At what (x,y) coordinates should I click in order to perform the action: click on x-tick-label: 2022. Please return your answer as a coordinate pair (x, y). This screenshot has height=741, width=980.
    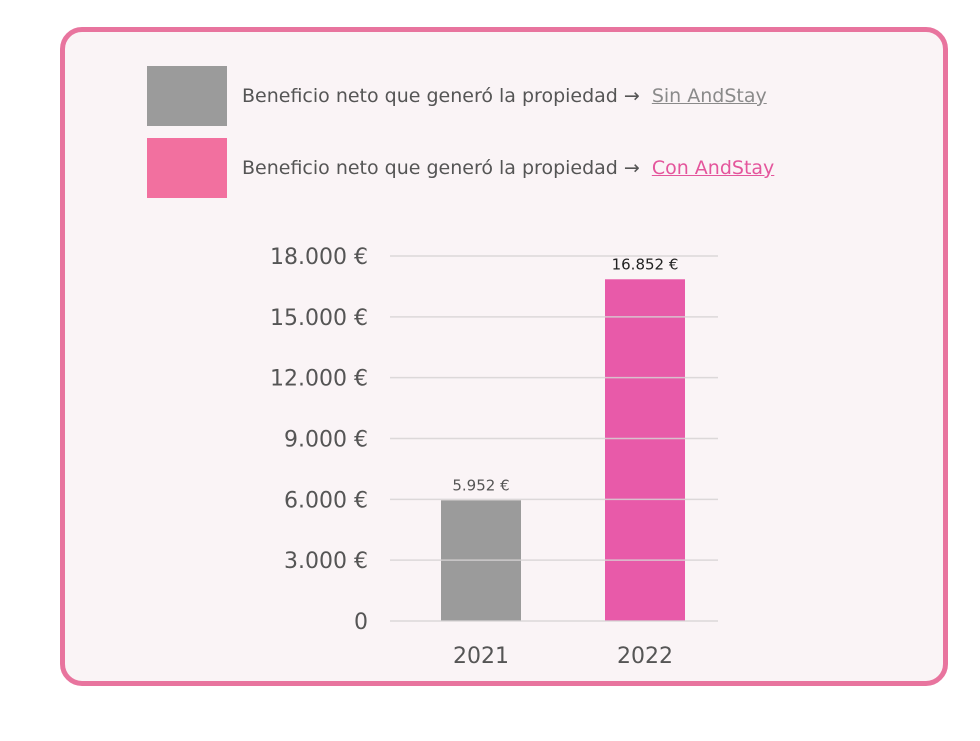
    Looking at the image, I should click on (645, 656).